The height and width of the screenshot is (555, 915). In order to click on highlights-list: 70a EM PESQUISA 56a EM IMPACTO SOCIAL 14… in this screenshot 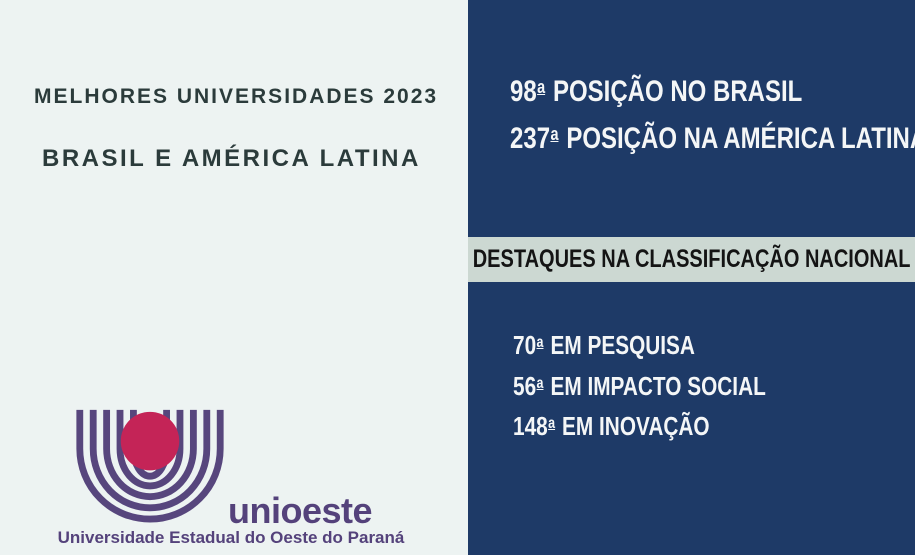, I will do `click(671, 385)`.